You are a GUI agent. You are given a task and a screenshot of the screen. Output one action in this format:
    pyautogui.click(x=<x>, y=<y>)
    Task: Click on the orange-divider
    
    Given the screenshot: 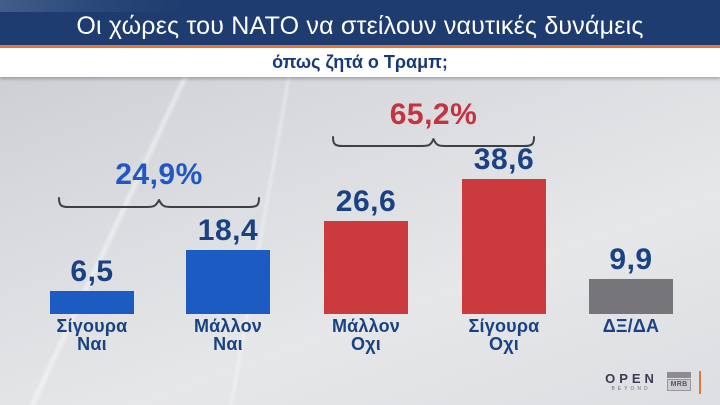 What is the action you would take?
    pyautogui.click(x=360, y=46)
    